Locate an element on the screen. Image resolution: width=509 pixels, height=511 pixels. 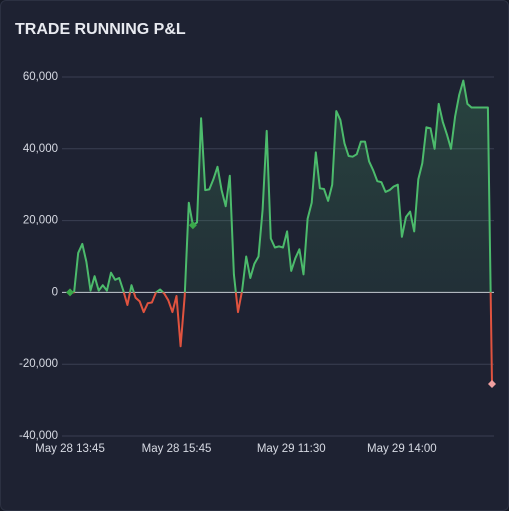
x-tick-label: May 28 15:45 is located at coordinates (177, 449).